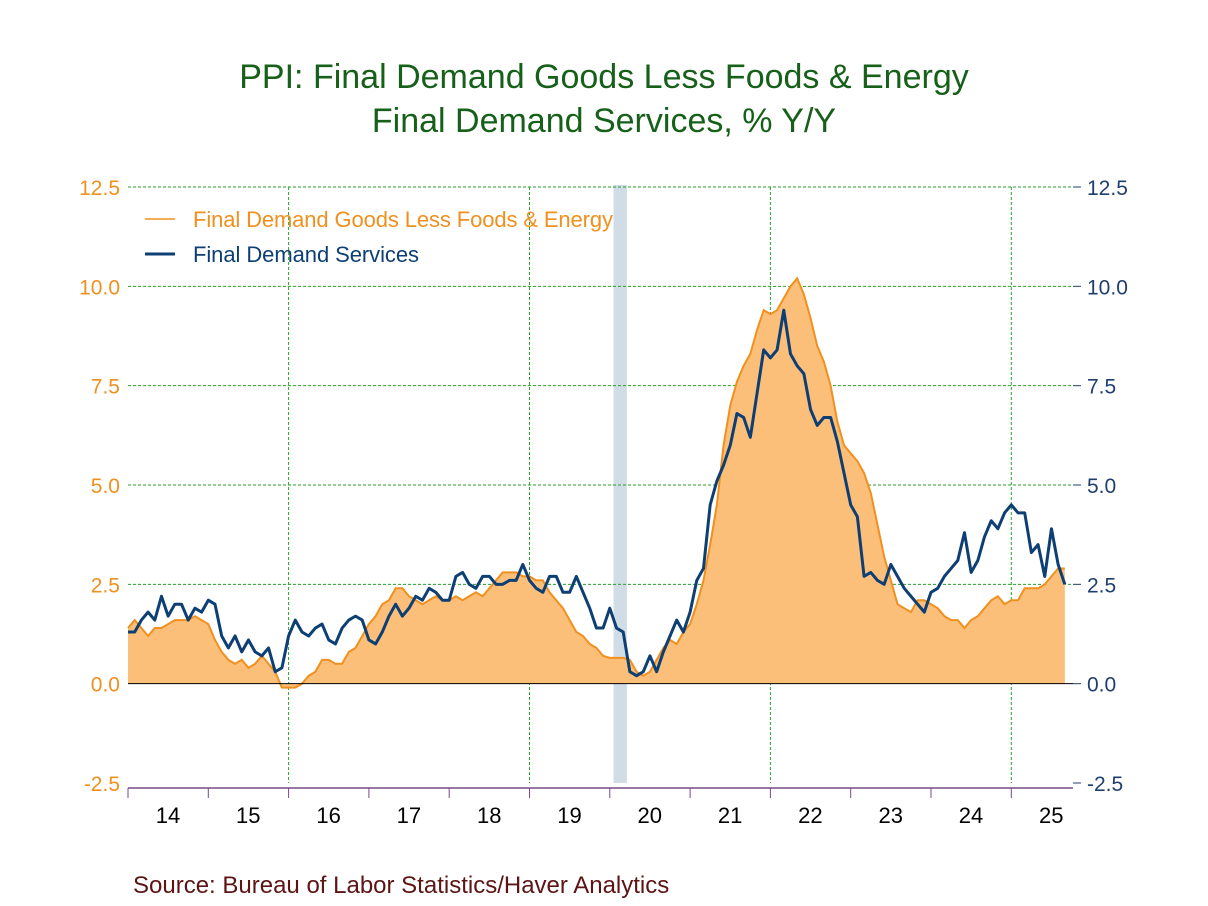  Describe the element at coordinates (971, 815) in the screenshot. I see `x-tick-label: 24` at that location.